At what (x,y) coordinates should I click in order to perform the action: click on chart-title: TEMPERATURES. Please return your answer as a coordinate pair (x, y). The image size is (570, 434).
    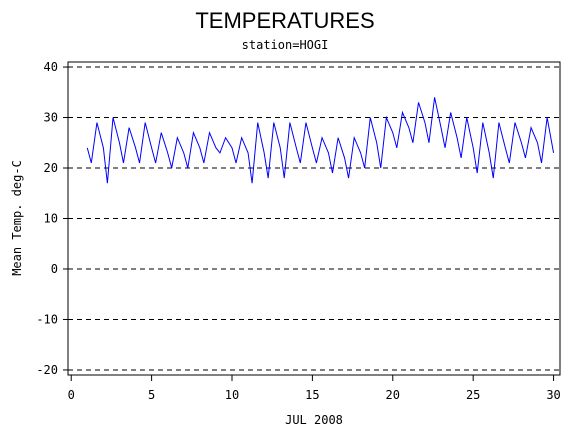
    Looking at the image, I should click on (284, 20).